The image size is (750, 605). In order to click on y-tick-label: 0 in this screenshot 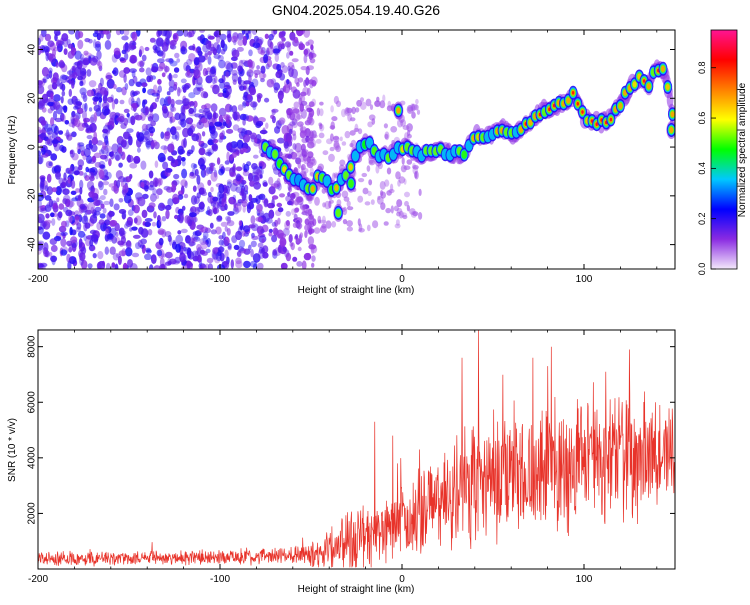, I will do `click(32, 147)`.